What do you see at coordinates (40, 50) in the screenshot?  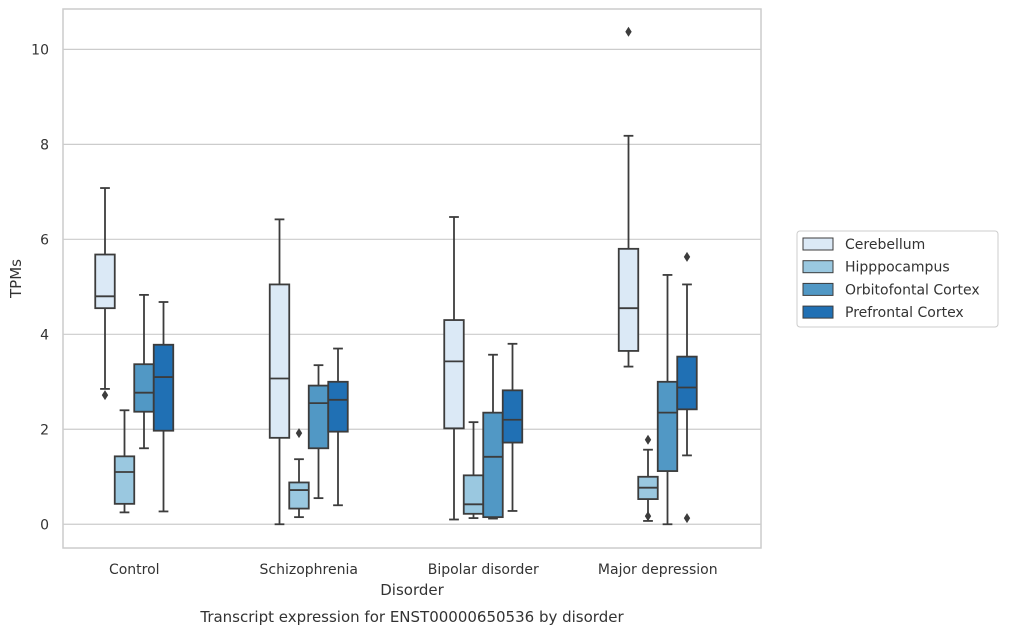 I see `y-tick-label: 10` at bounding box center [40, 50].